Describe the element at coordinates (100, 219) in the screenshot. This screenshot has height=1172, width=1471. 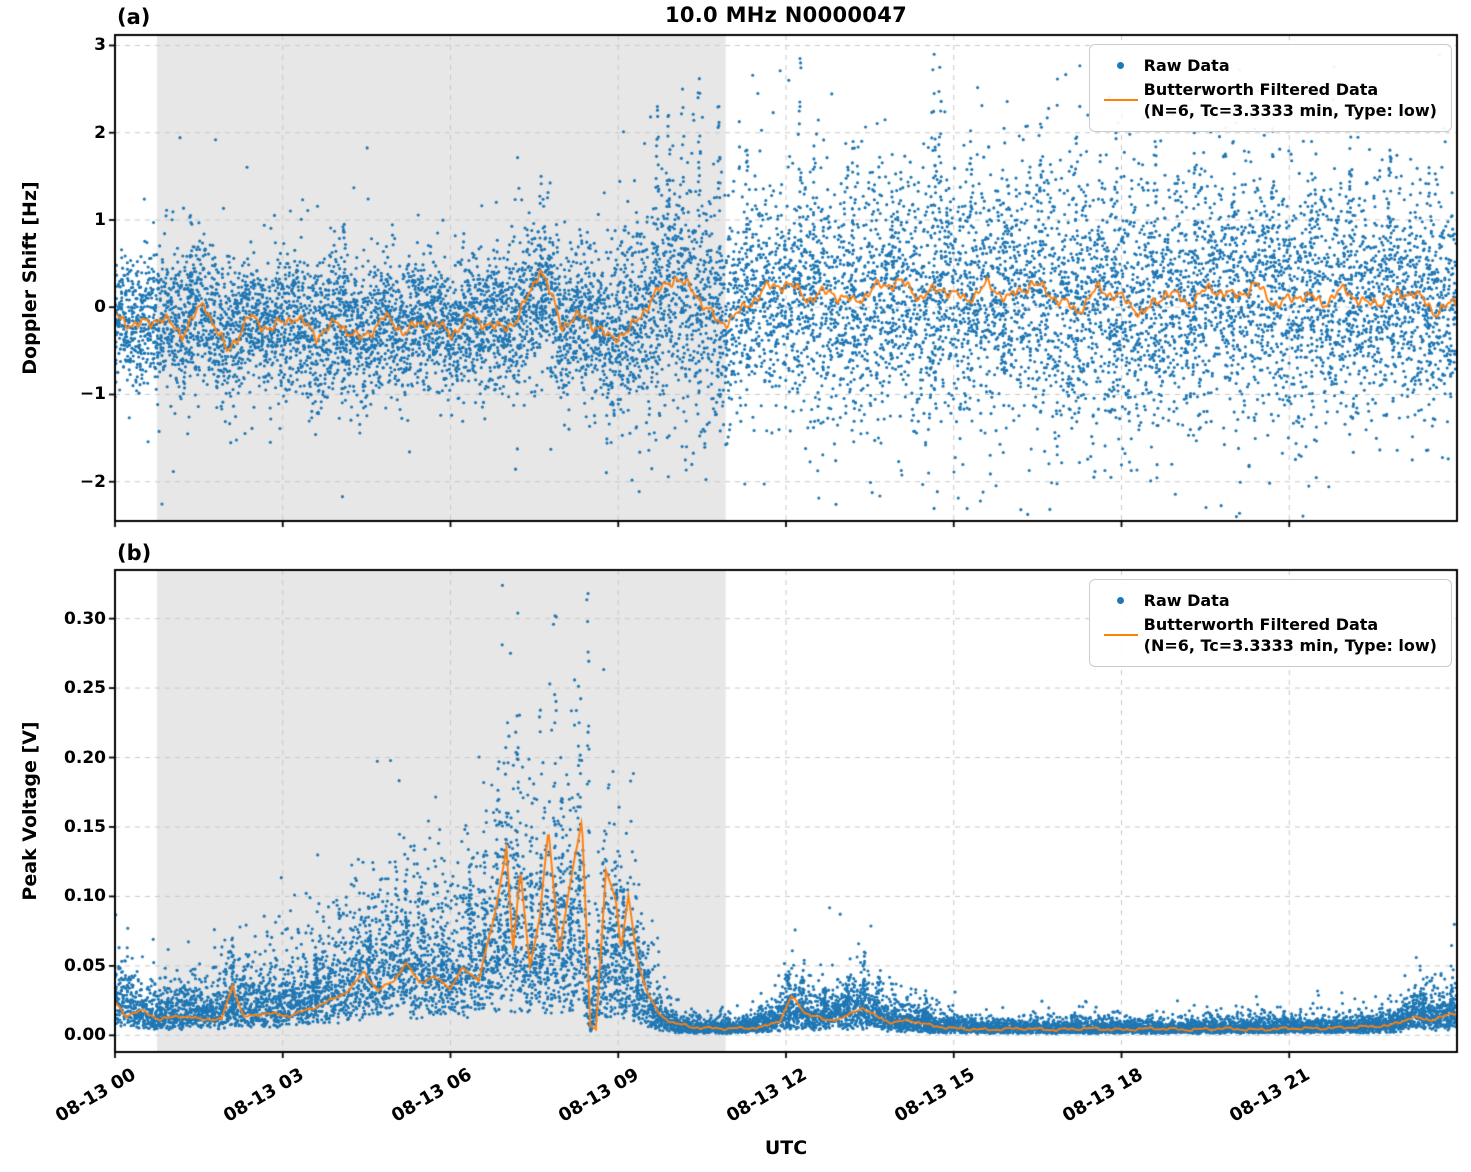
I see `y-tick-label: 1` at that location.